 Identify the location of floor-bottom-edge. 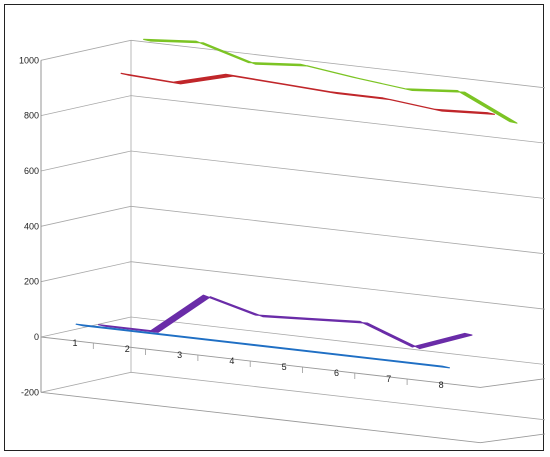
(292, 417).